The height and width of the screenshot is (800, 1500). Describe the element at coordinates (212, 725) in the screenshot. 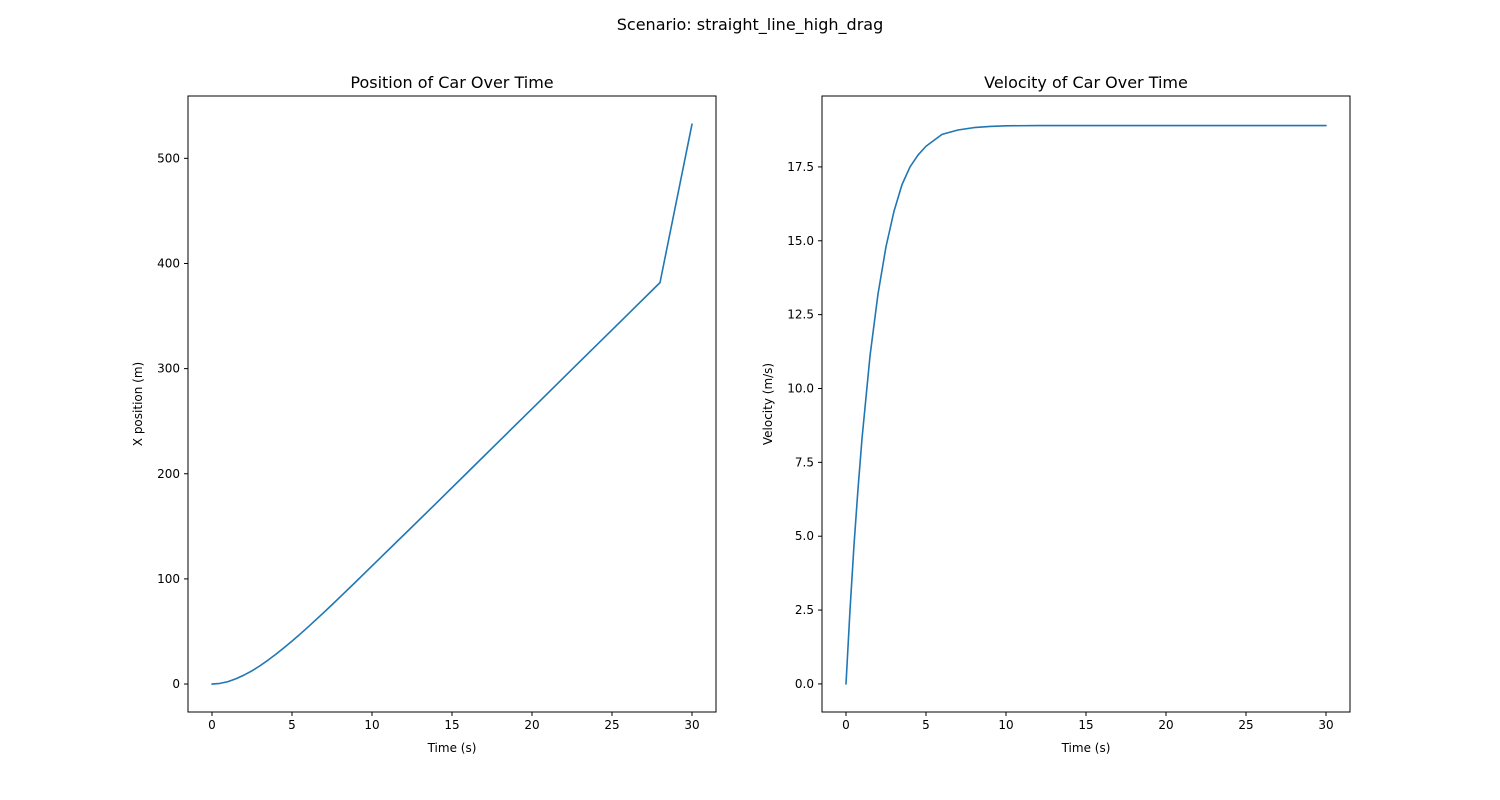

I see `position-x-tick-label: 0` at that location.